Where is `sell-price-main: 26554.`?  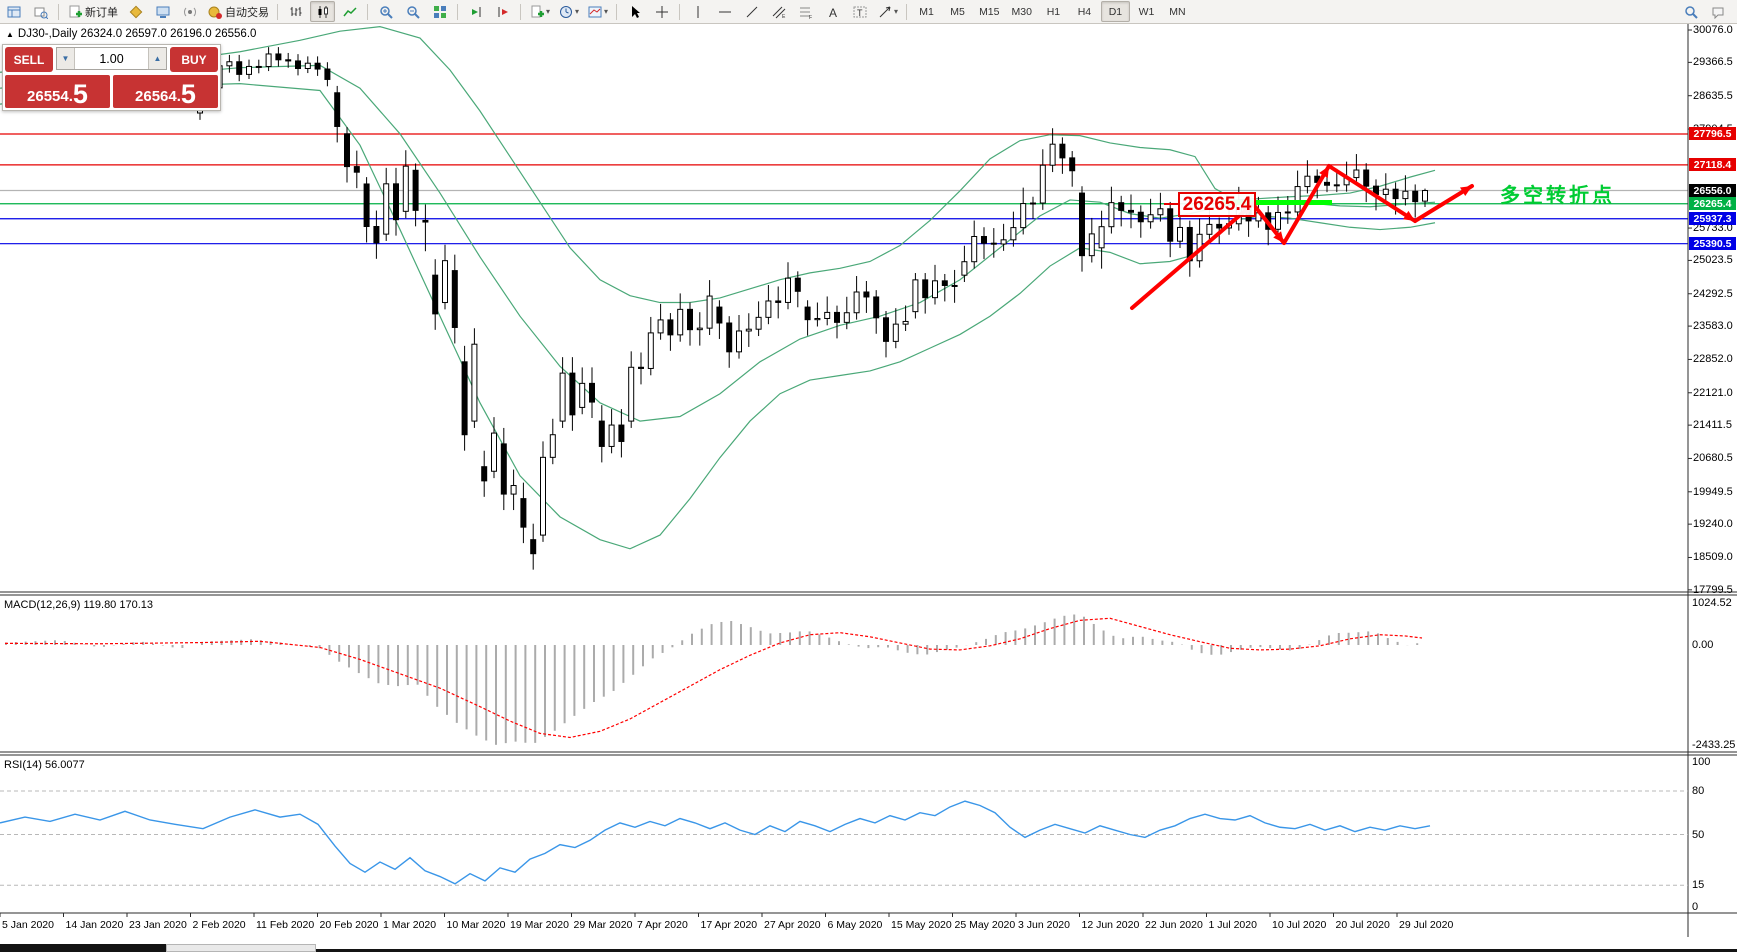 sell-price-main: 26554. is located at coordinates (50, 96).